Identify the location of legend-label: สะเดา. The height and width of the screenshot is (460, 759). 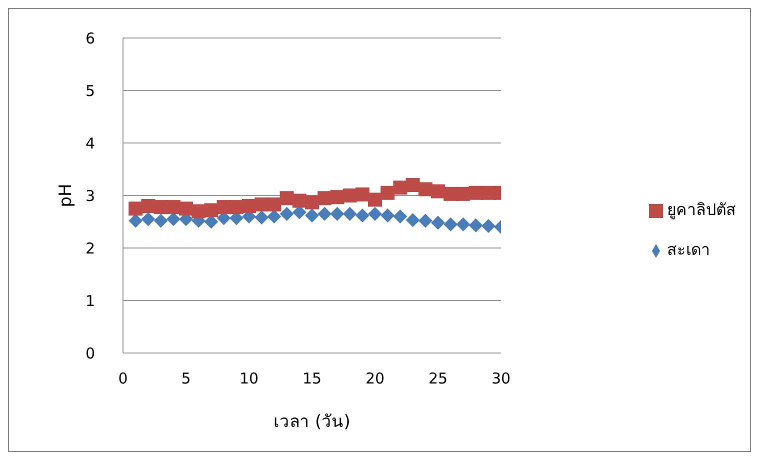
(688, 249).